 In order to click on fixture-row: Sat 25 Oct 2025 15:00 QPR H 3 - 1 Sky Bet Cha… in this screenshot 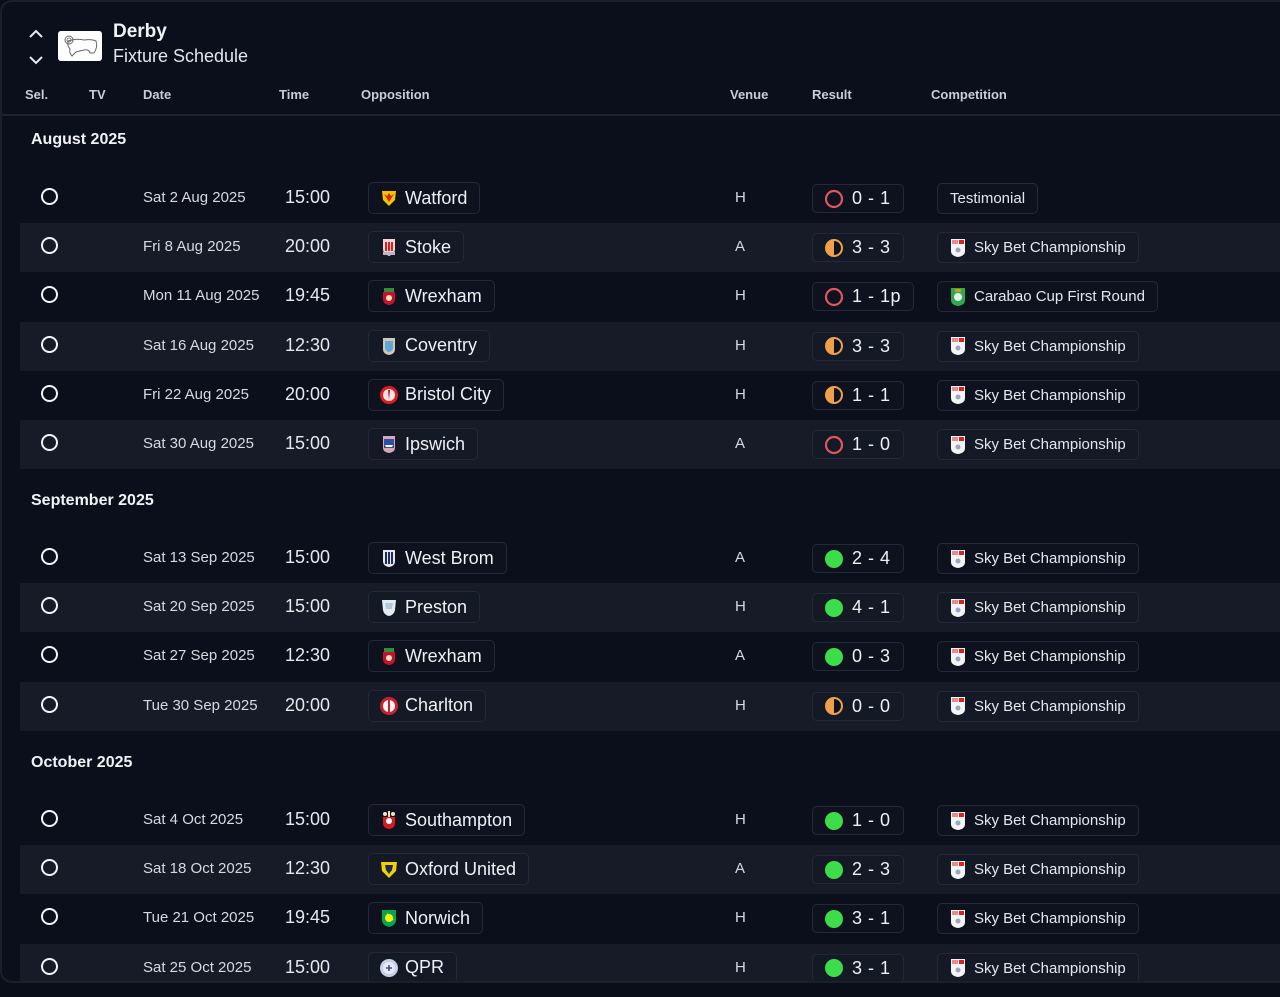, I will do `click(650, 962)`.